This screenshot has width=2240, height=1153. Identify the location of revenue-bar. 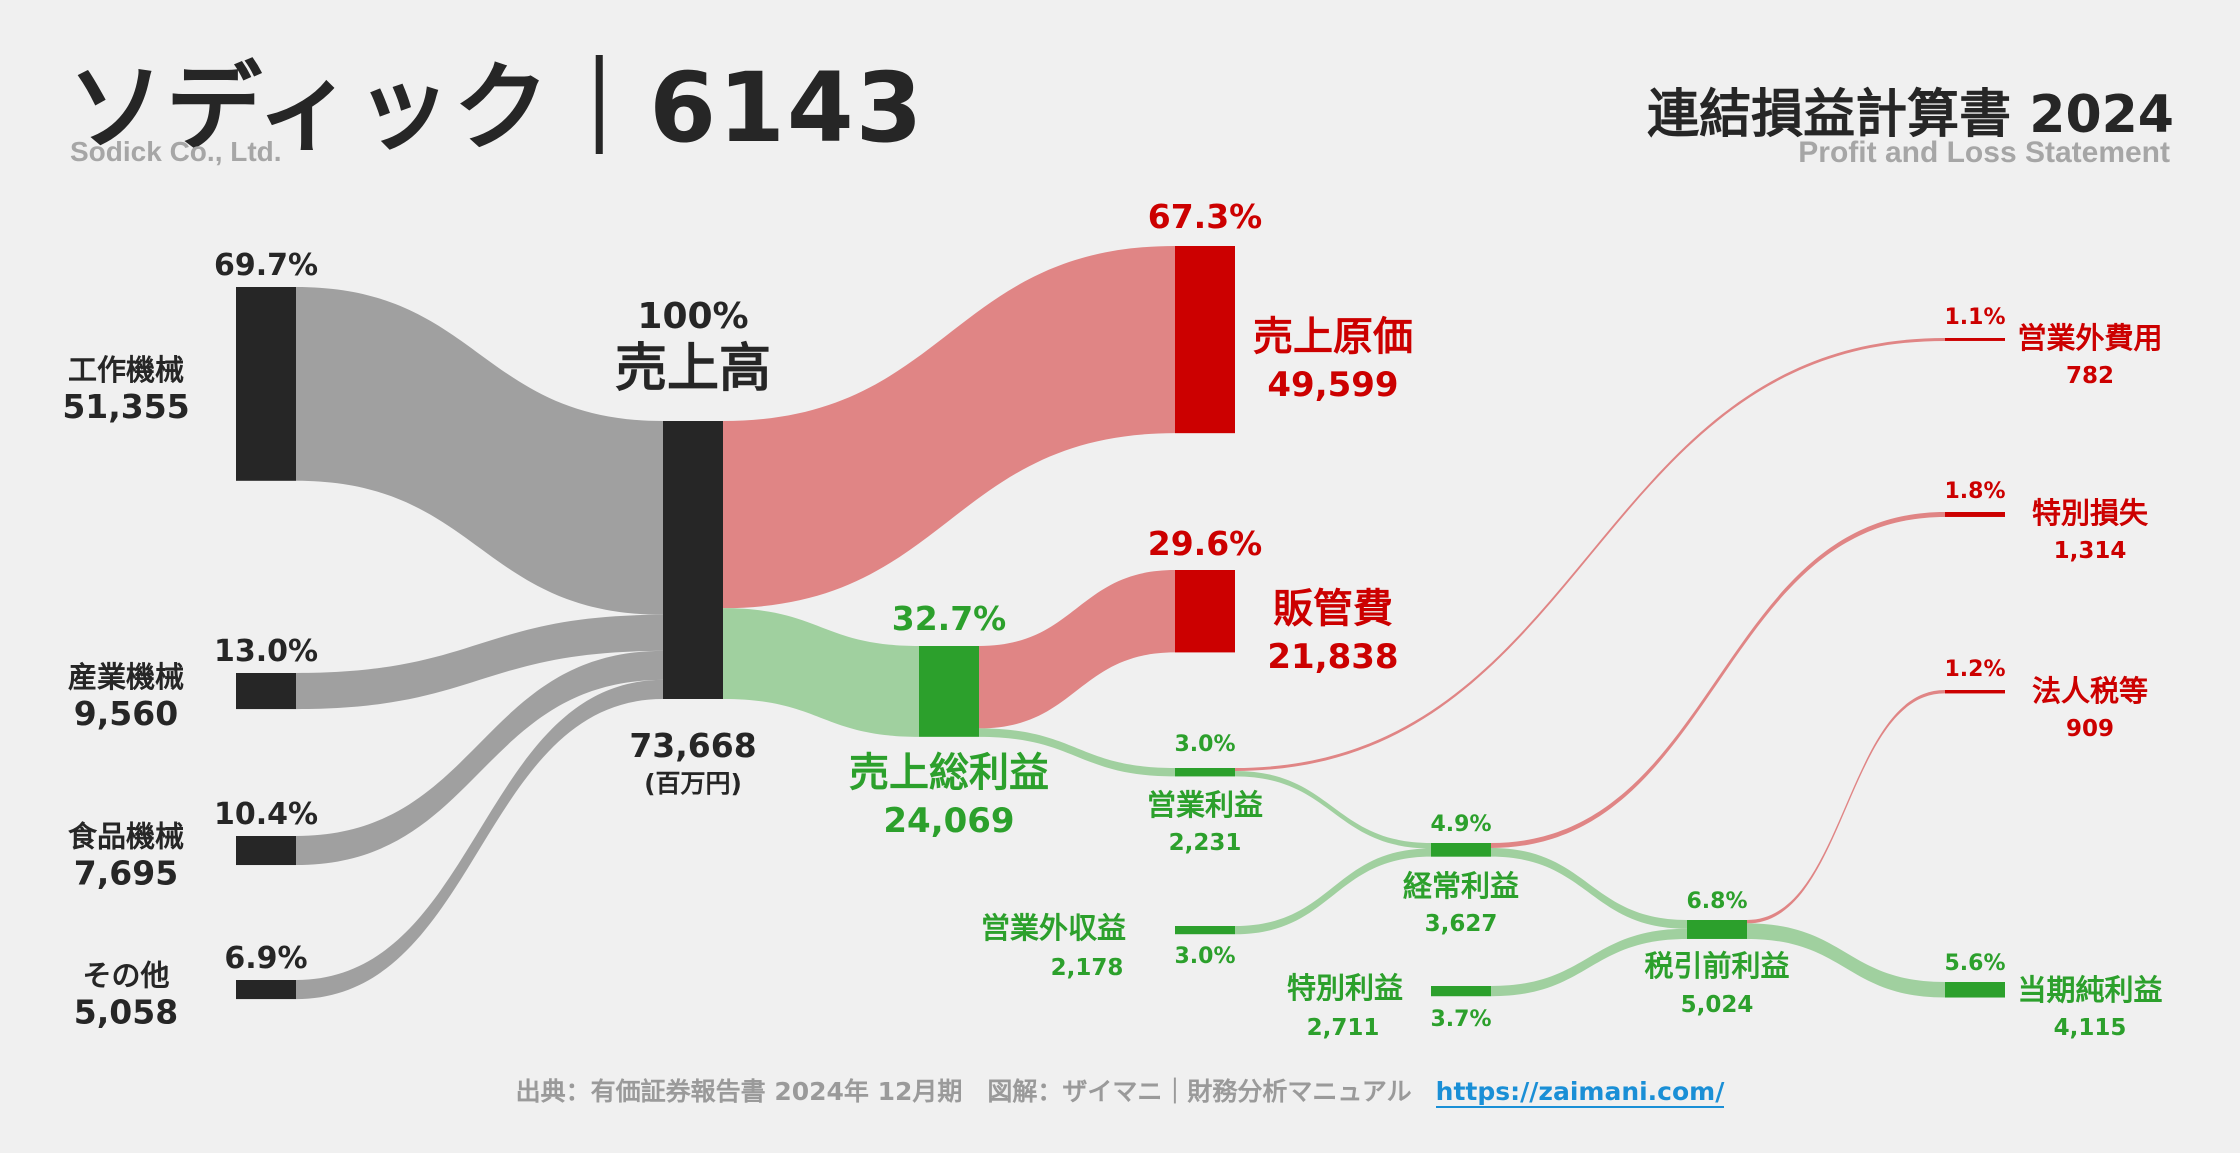
(693, 560).